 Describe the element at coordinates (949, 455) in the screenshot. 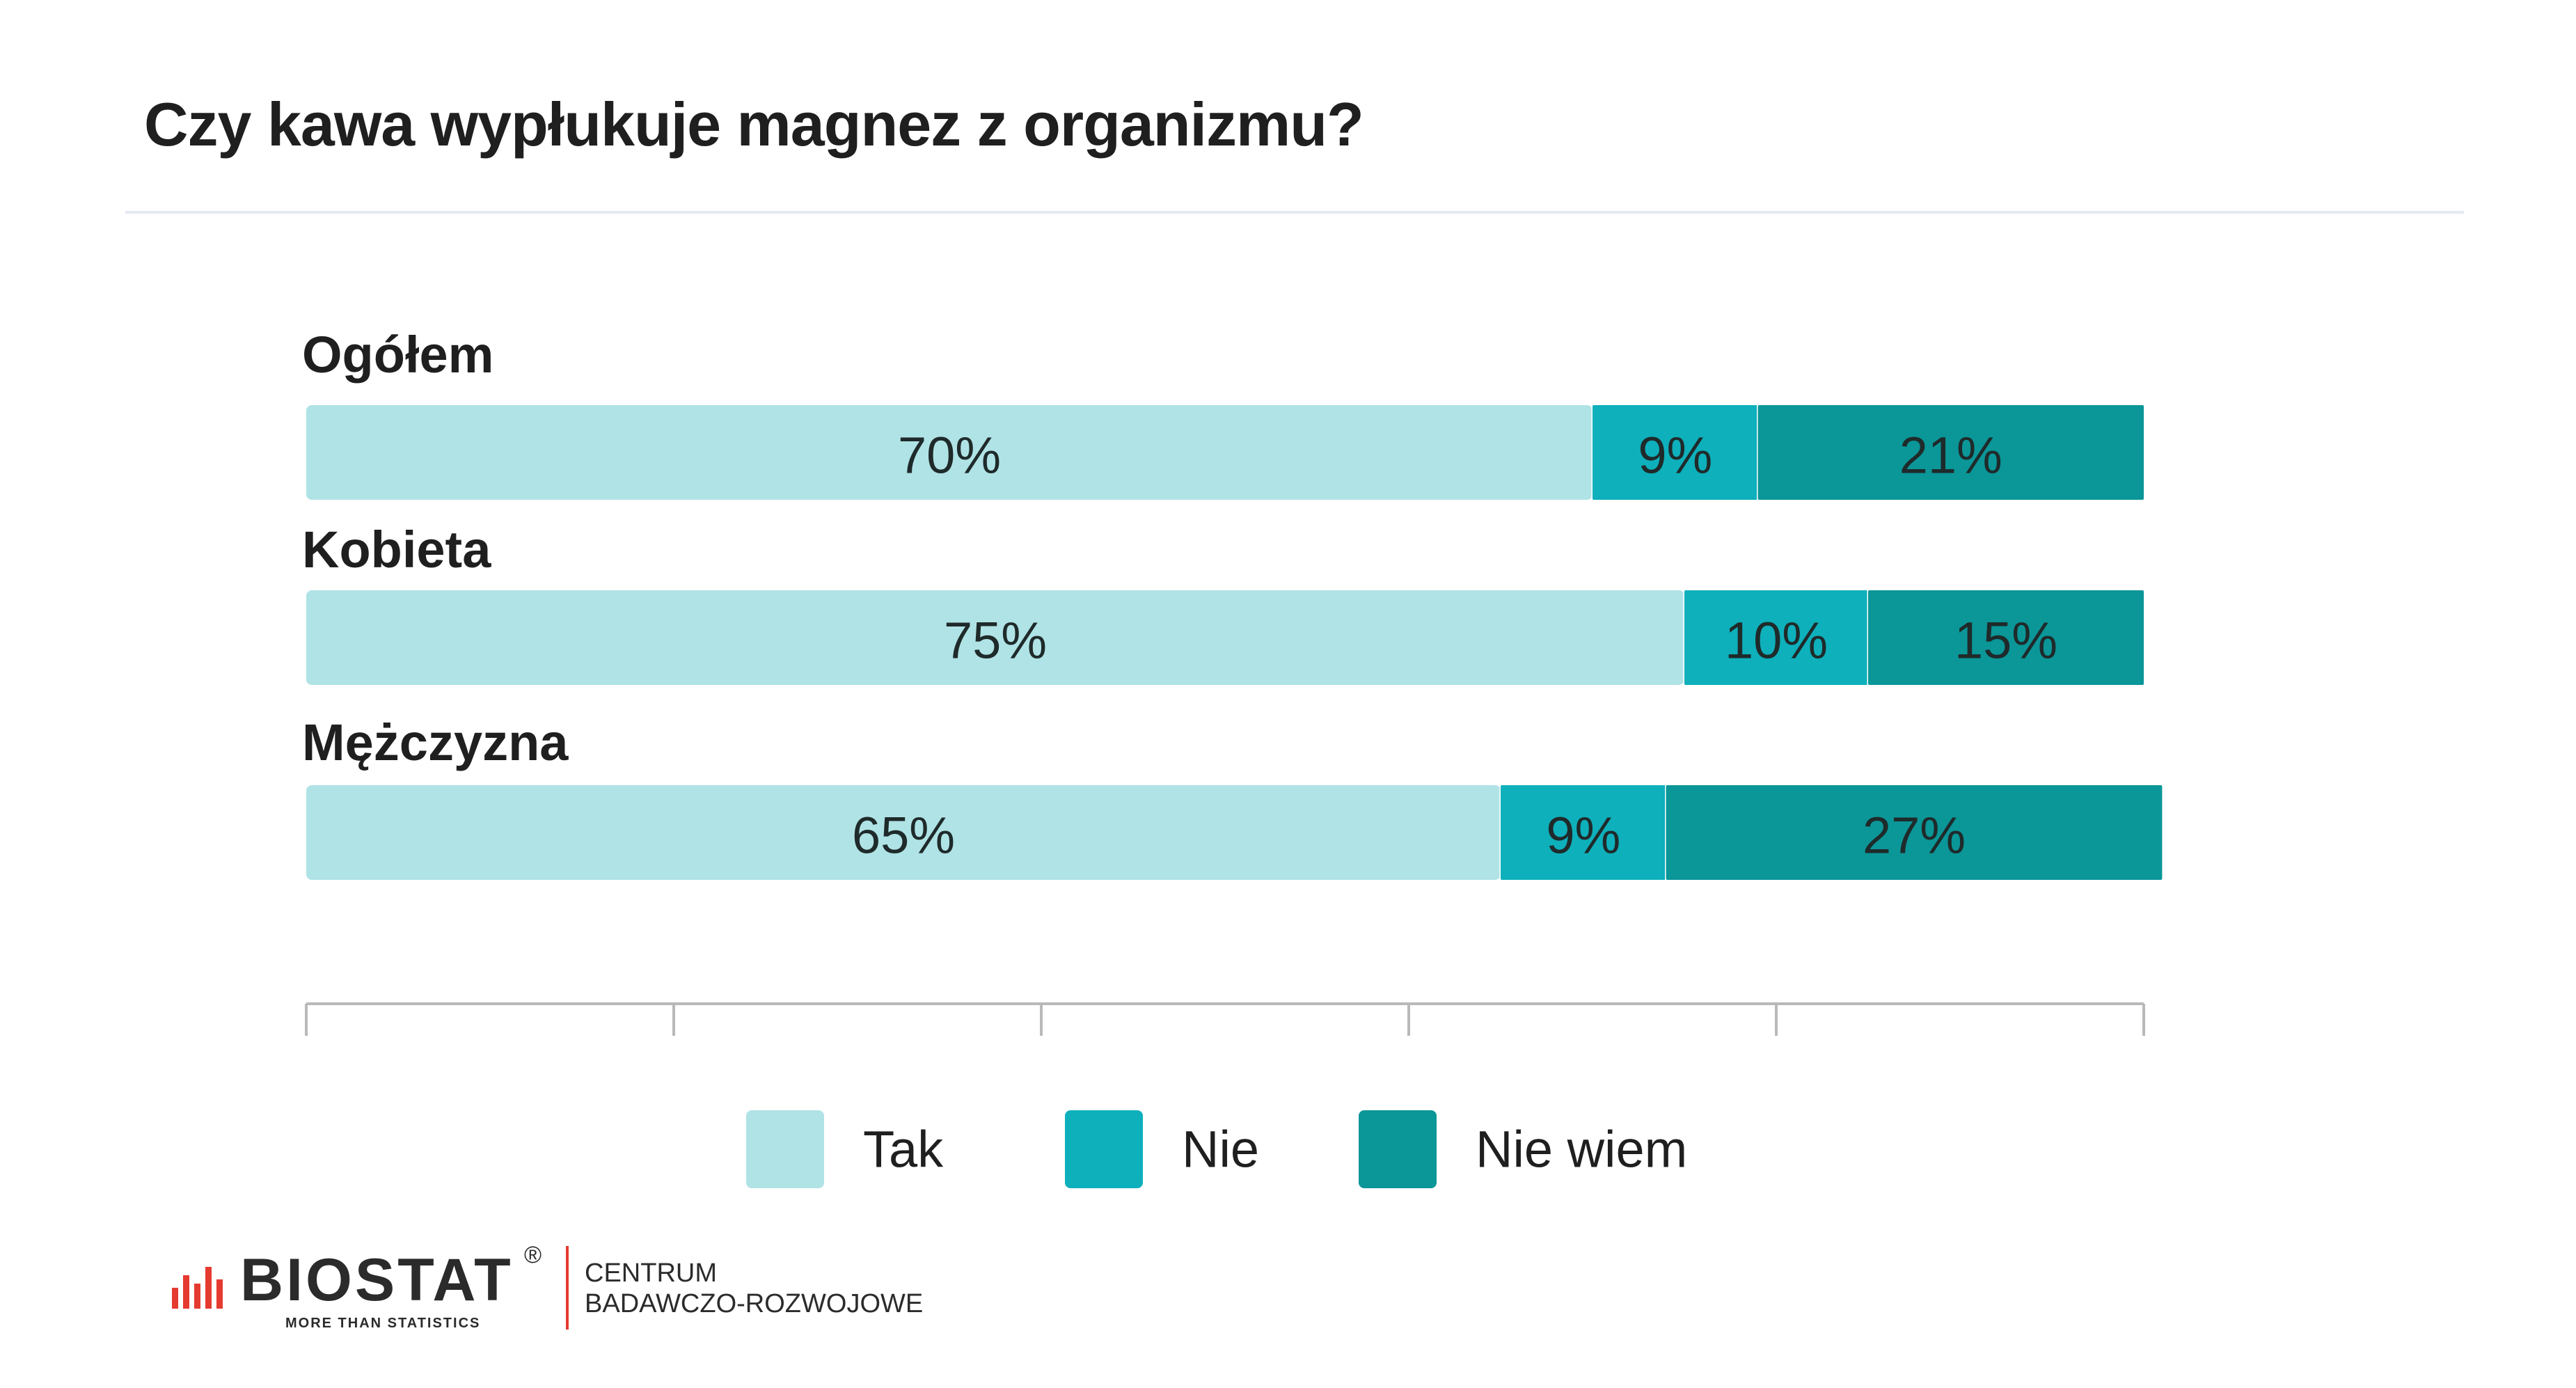

I see `data-label: 70%` at that location.